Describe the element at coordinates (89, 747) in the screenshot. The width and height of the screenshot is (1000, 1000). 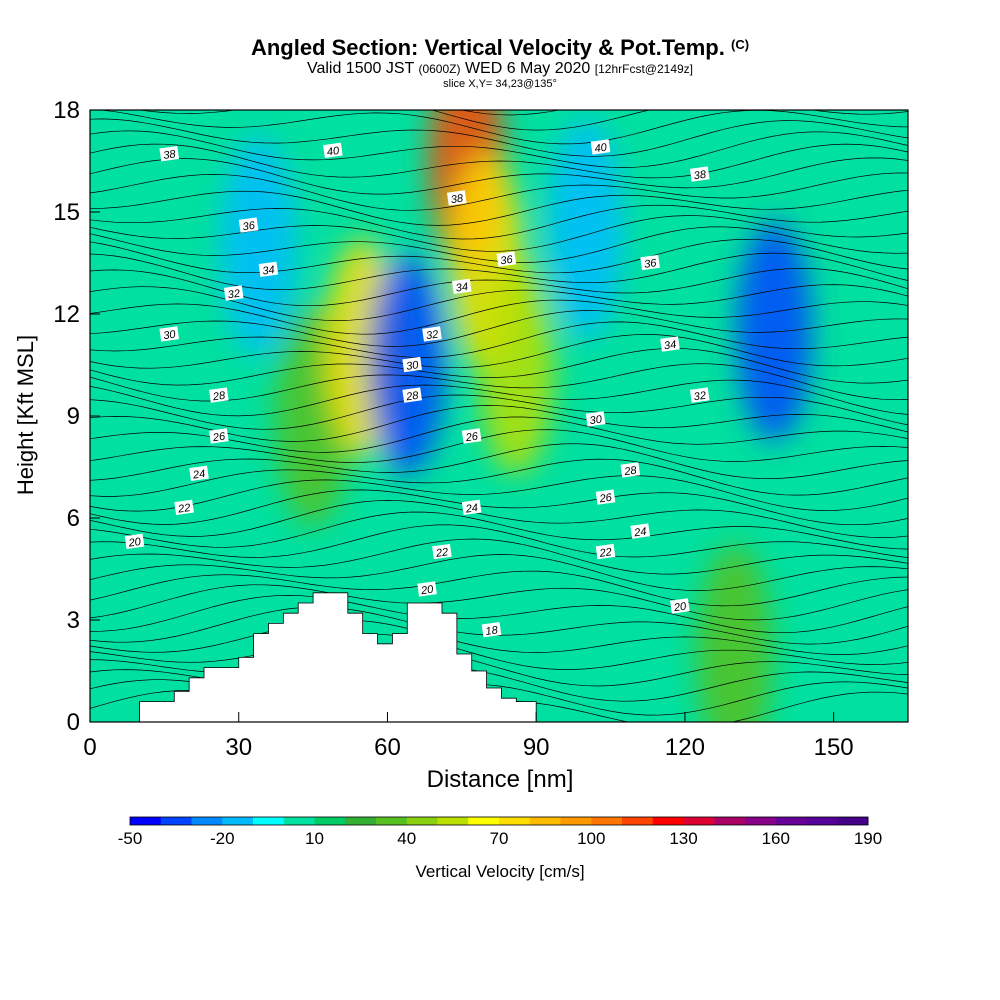
I see `x-tick-label: 0` at that location.